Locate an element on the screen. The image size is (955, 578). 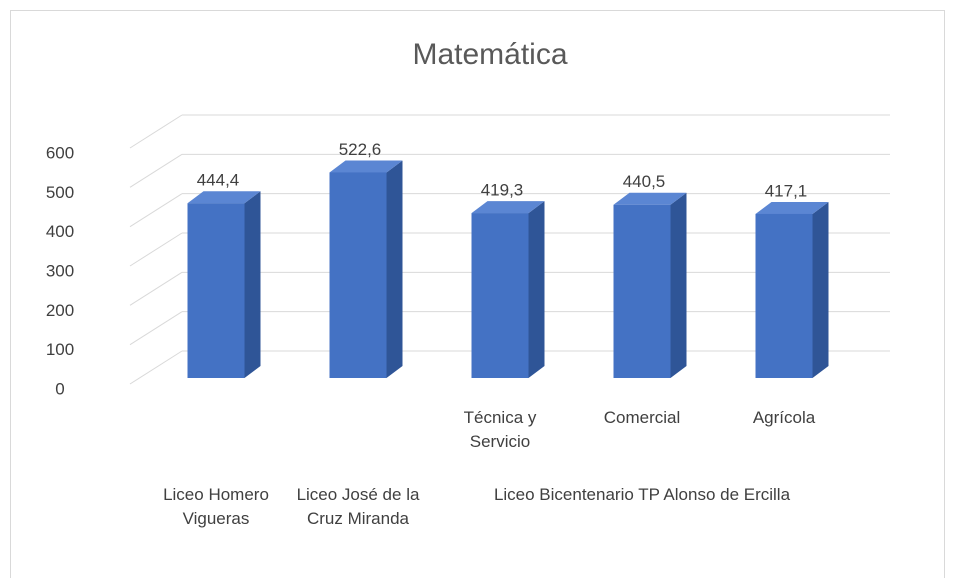
x-tick-label: Técnica y Servicio is located at coordinates (500, 429).